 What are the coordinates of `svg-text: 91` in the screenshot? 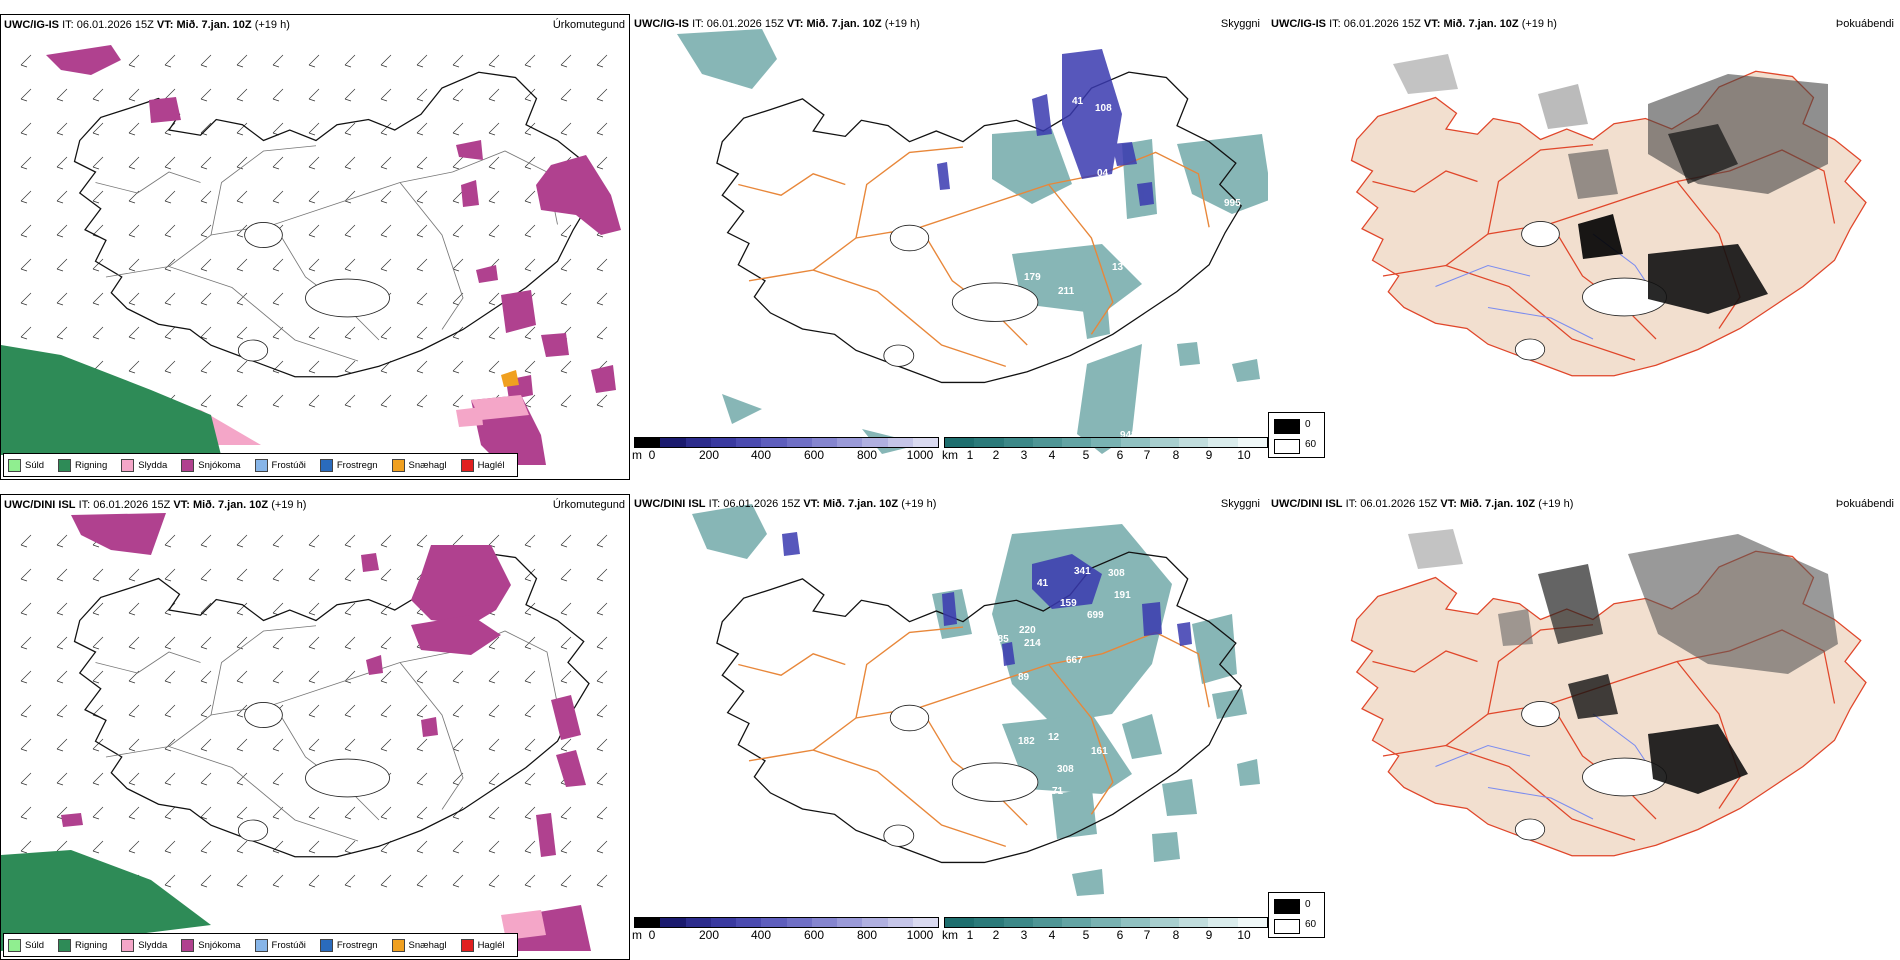 It's located at (1178, 221).